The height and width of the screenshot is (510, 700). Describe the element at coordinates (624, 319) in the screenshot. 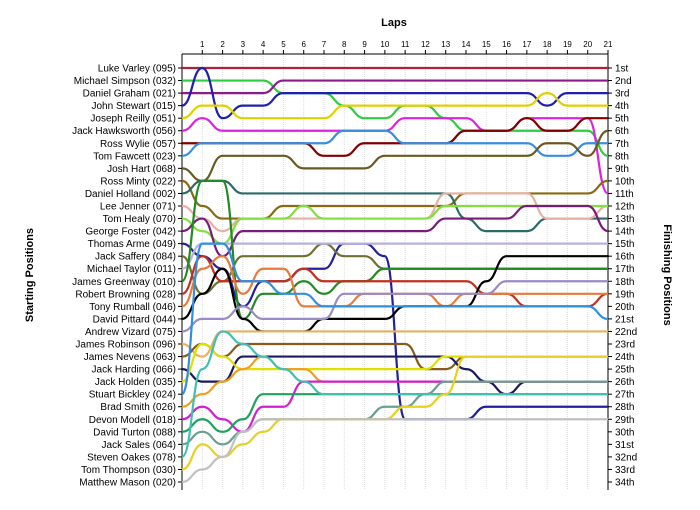

I see `finishing-position-label: 21st` at that location.